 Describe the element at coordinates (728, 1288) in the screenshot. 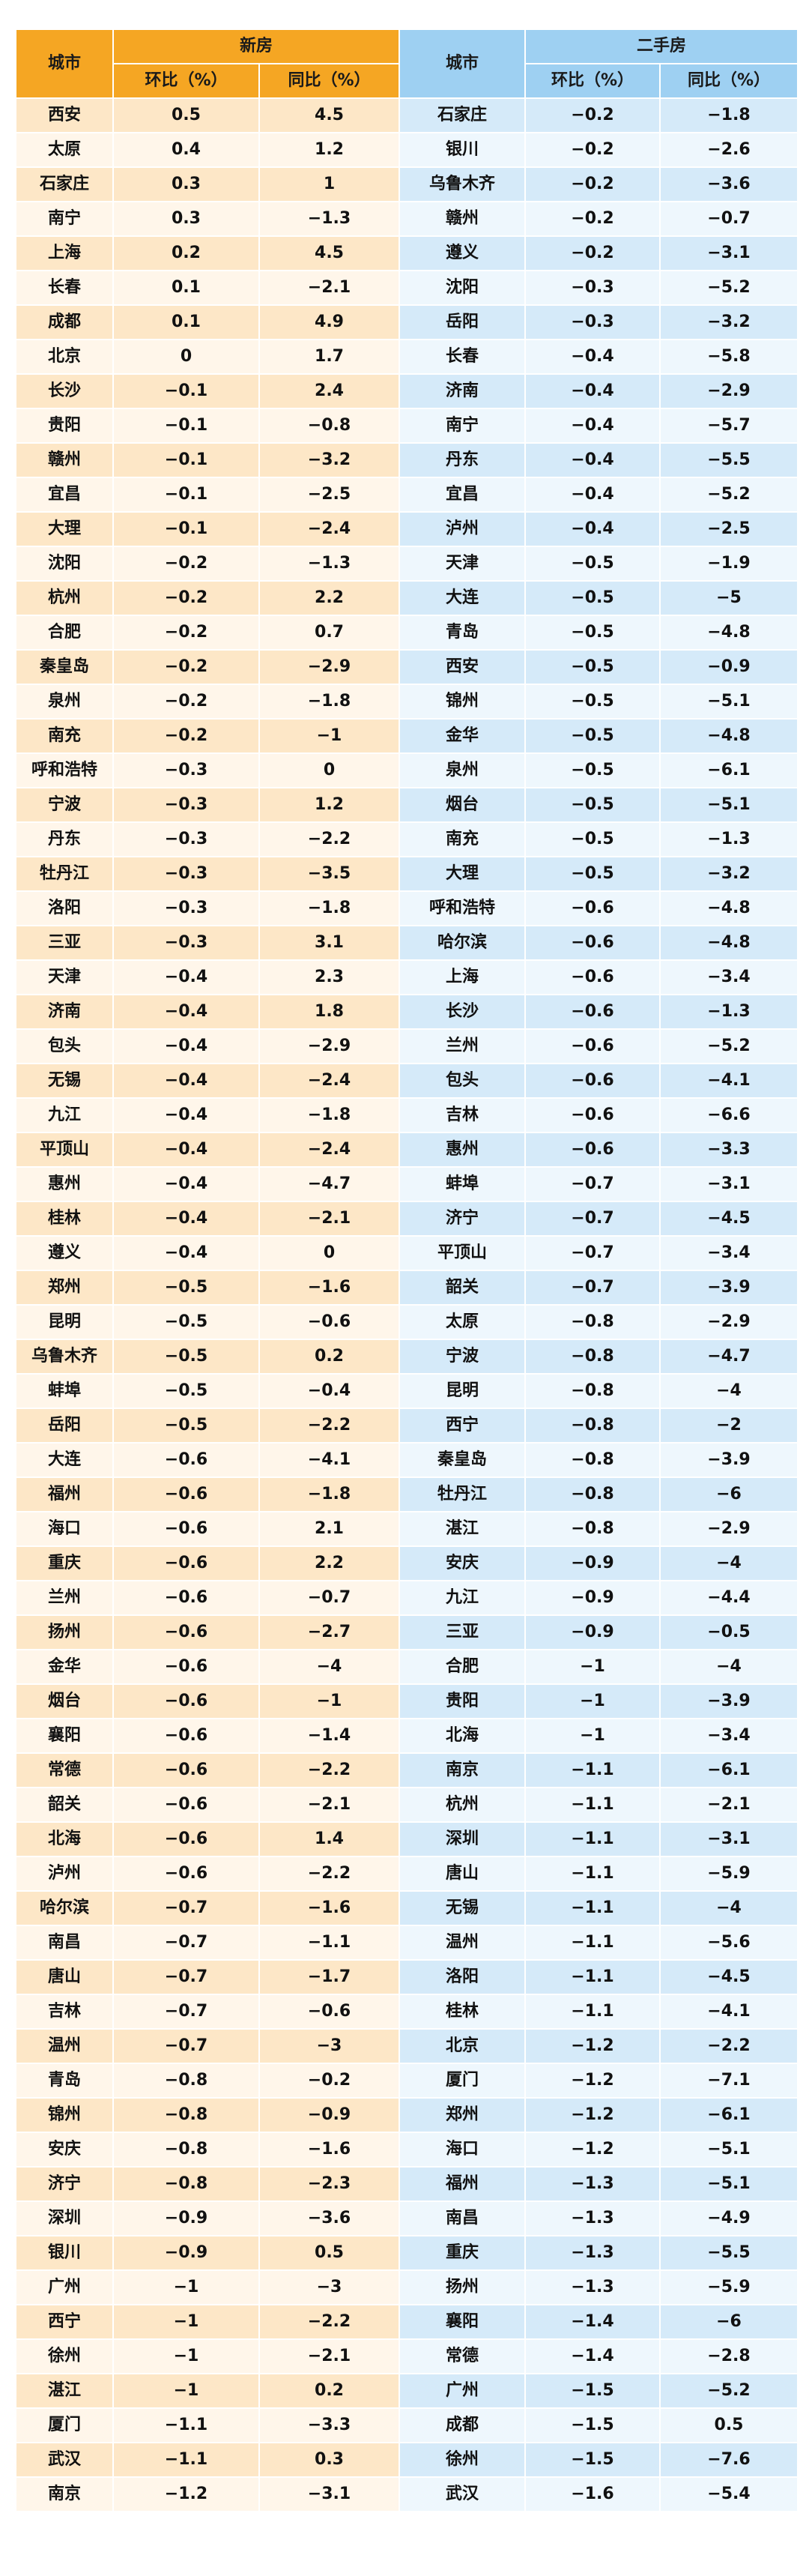

I see `yoy-cell: −3.9` at that location.